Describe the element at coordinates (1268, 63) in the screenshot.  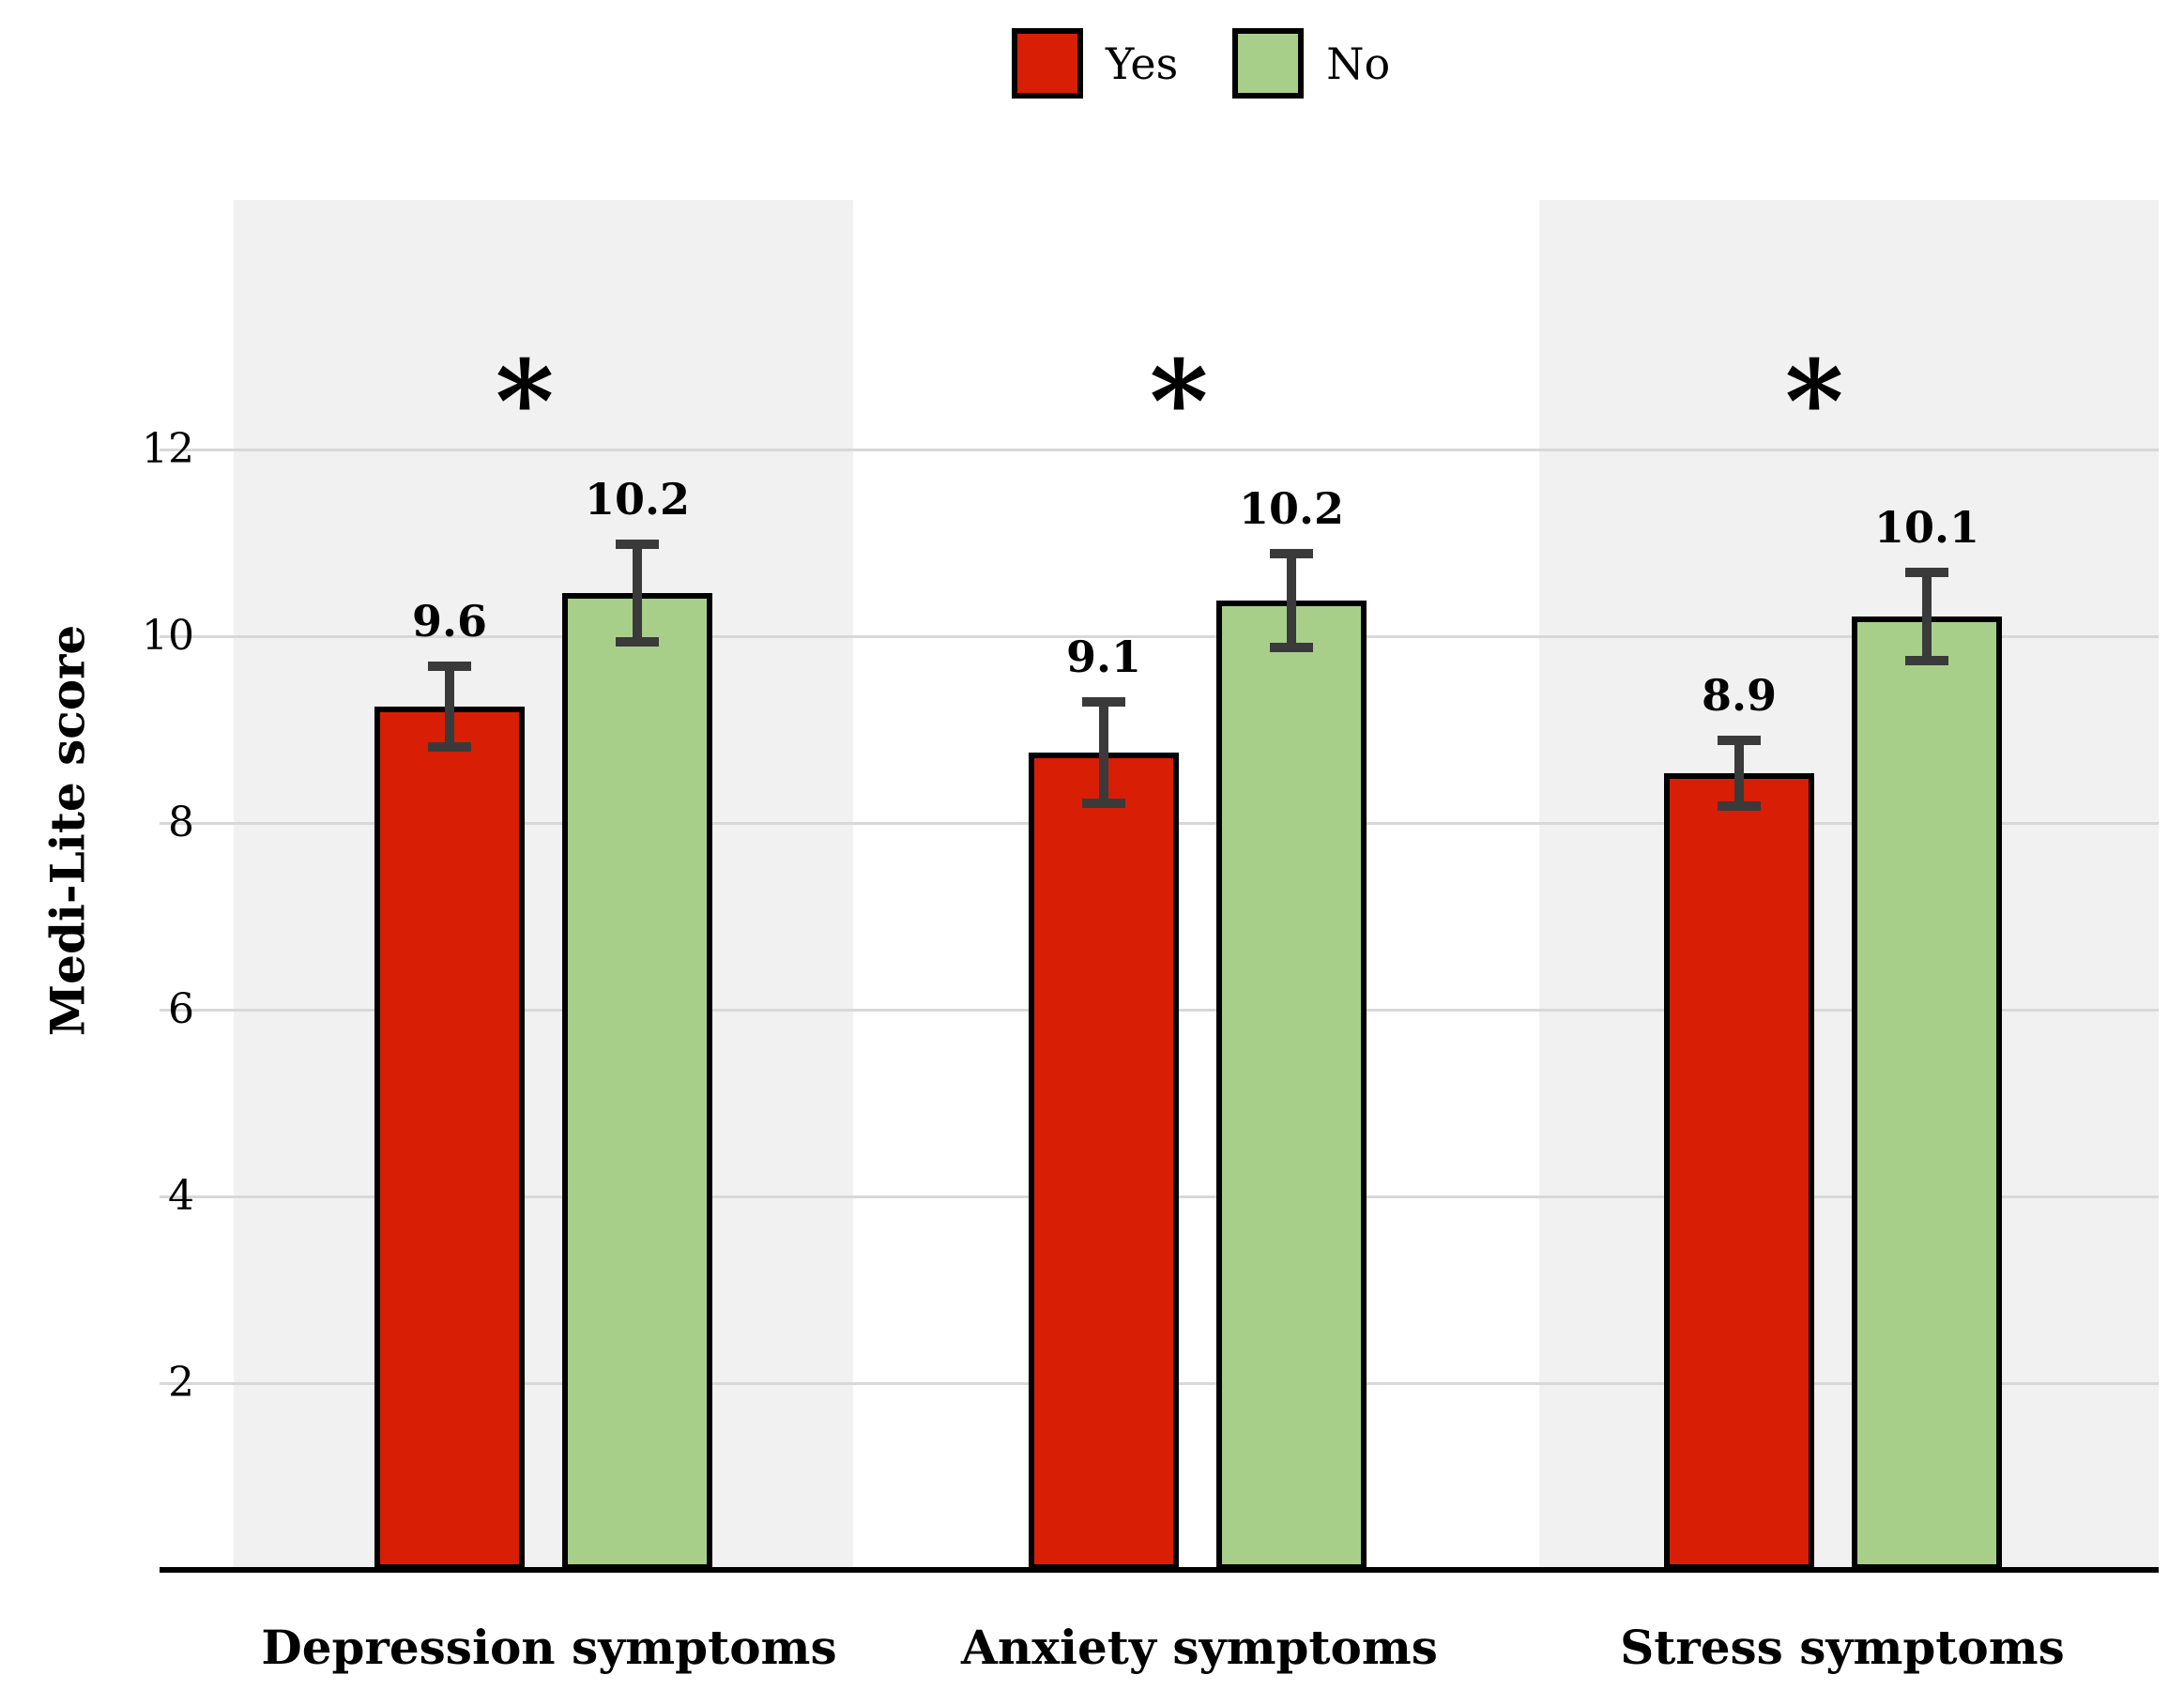
I see `legend-swatch-no` at that location.